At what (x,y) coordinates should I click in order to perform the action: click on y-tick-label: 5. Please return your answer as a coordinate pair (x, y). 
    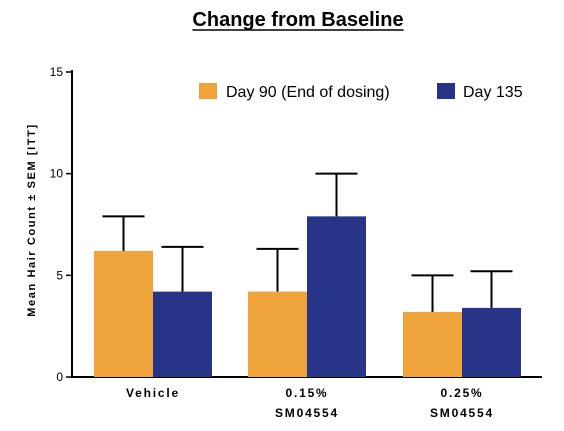
    Looking at the image, I should click on (59, 275).